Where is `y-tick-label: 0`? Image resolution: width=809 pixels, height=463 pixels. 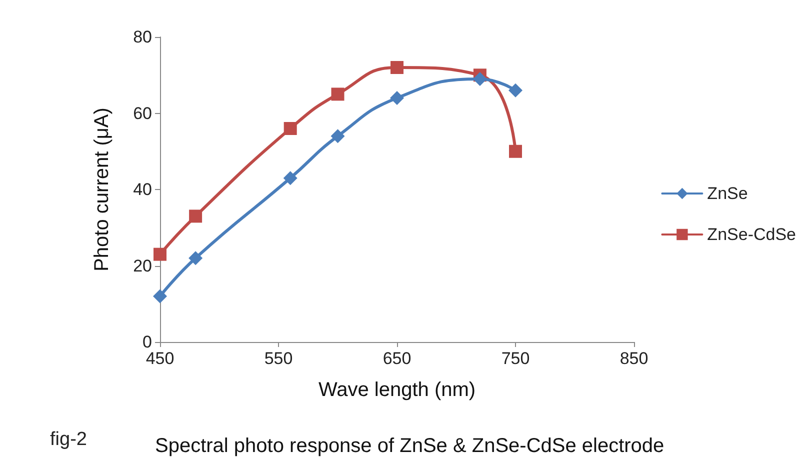 y-tick-label: 0 is located at coordinates (147, 342).